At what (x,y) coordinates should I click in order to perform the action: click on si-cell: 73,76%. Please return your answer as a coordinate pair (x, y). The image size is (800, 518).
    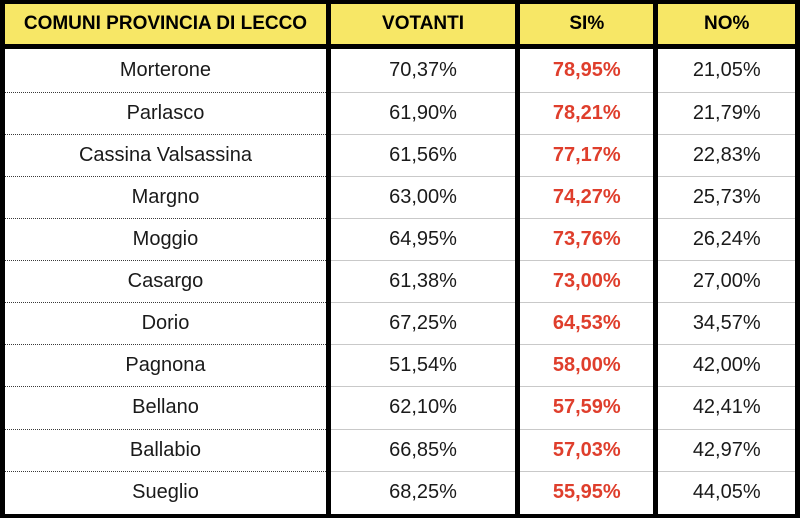
    Looking at the image, I should click on (587, 240).